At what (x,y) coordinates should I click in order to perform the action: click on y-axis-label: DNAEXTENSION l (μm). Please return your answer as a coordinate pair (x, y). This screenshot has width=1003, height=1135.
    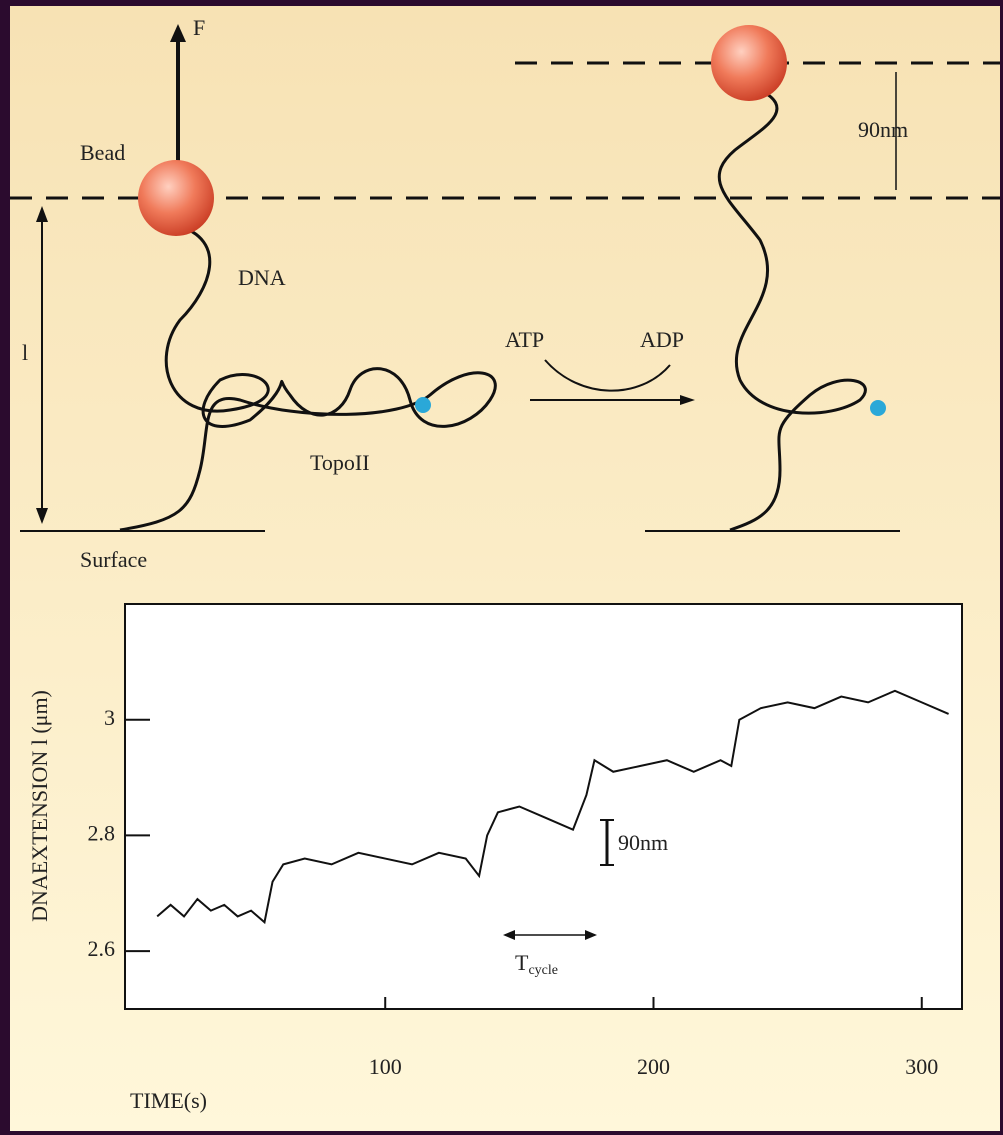
    Looking at the image, I should click on (39, 806).